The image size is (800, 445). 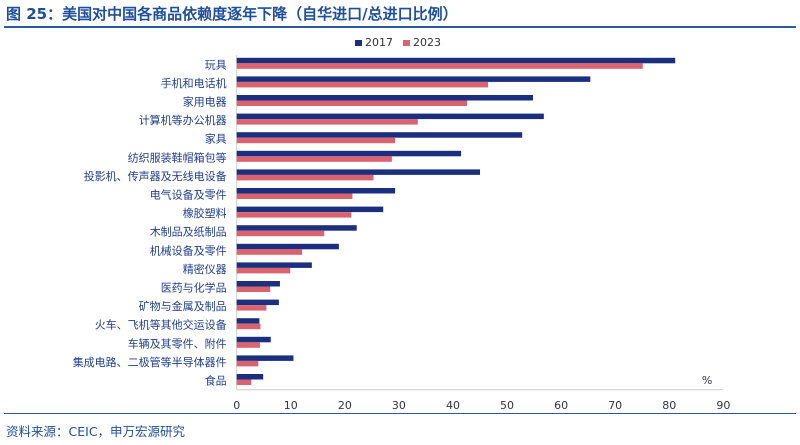 What do you see at coordinates (399, 405) in the screenshot?
I see `x-tick-label: 30` at bounding box center [399, 405].